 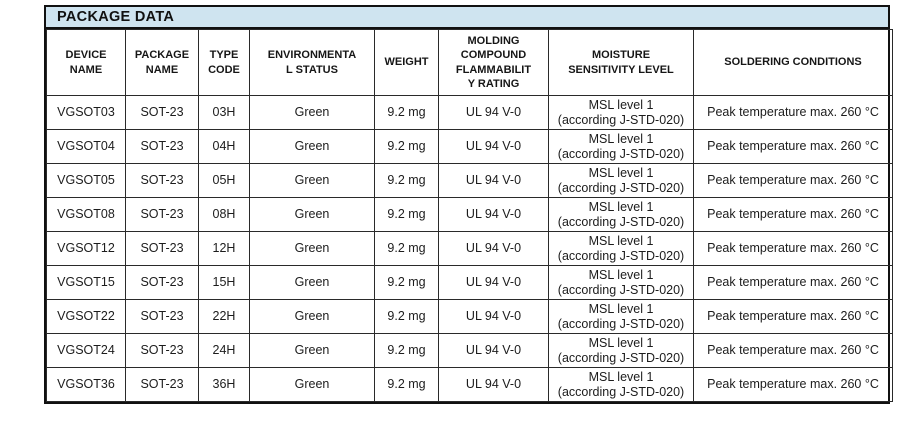 What do you see at coordinates (86, 180) in the screenshot?
I see `cell-device_name: VGSOT05` at bounding box center [86, 180].